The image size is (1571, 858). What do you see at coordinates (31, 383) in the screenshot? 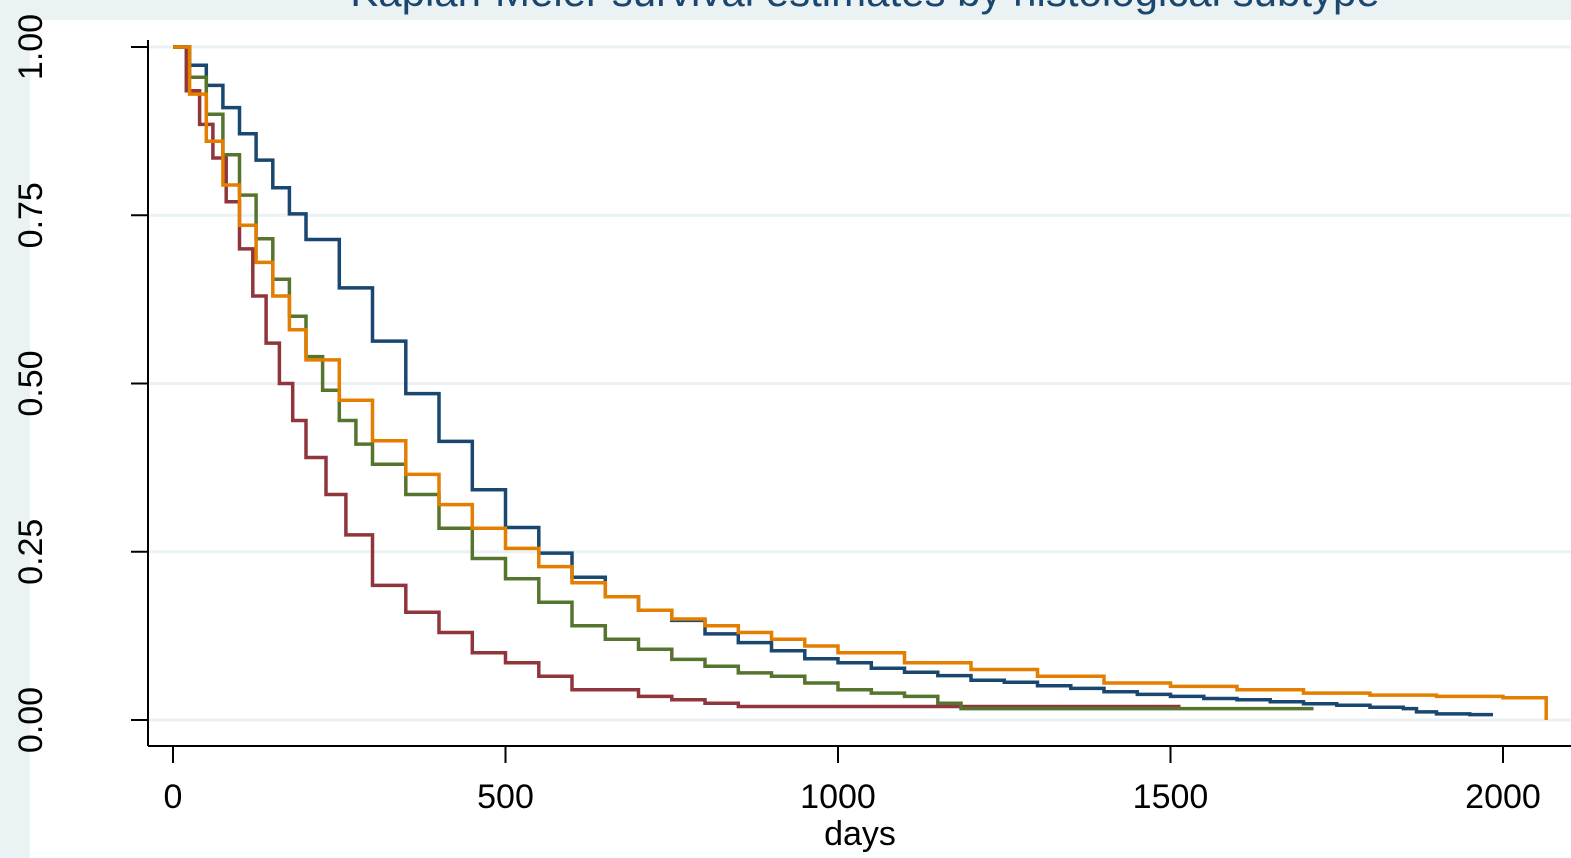
I see `y-tick-label-2: 0.50` at bounding box center [31, 383].